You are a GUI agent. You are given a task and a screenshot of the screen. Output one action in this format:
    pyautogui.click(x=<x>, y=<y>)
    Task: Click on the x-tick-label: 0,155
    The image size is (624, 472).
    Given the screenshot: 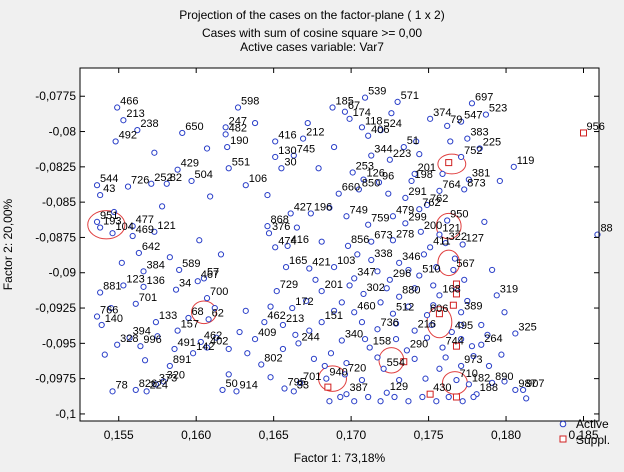 What is the action you would take?
    pyautogui.click(x=119, y=435)
    